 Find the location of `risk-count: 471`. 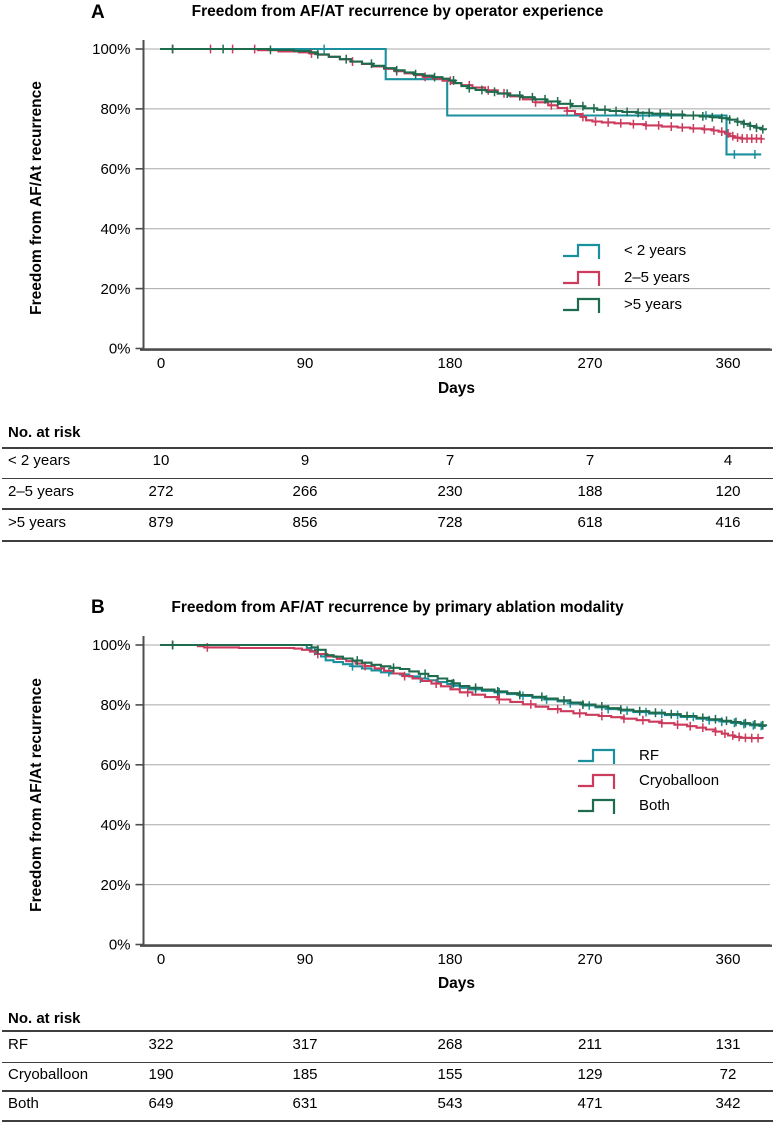

risk-count: 471 is located at coordinates (590, 1103).